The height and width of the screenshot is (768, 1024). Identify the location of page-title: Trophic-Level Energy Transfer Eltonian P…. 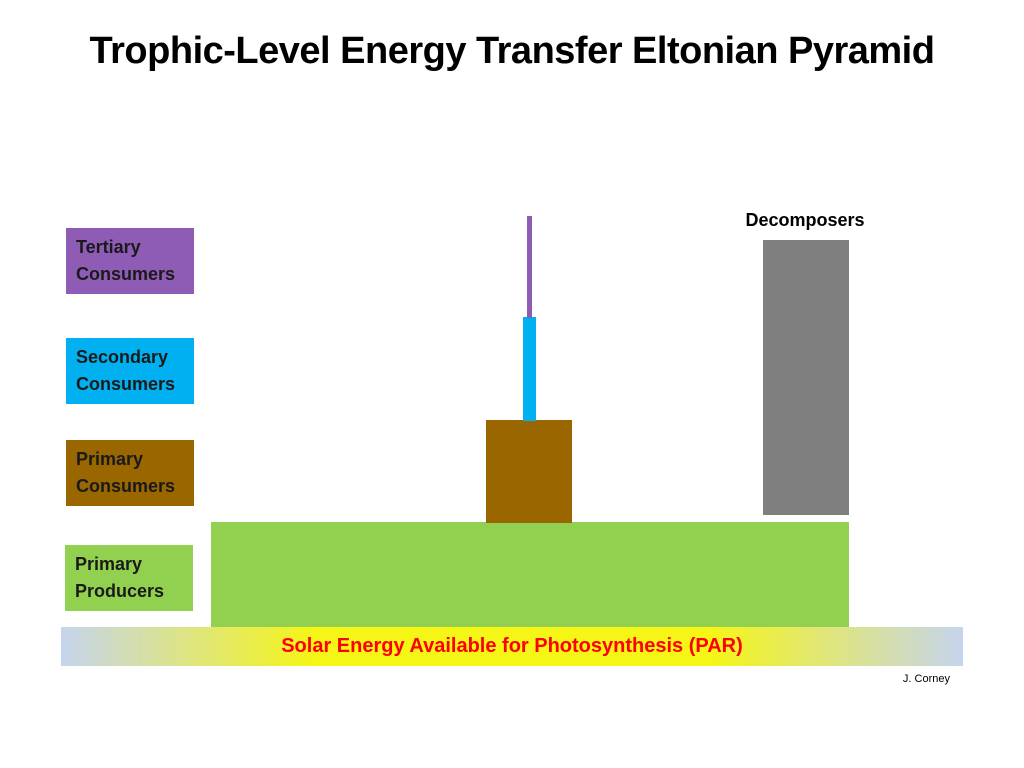
(512, 51).